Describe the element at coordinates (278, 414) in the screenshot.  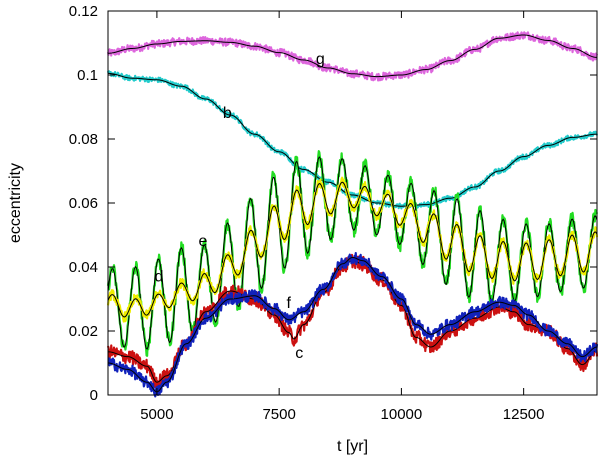
I see `x-tick-label: 7500` at that location.